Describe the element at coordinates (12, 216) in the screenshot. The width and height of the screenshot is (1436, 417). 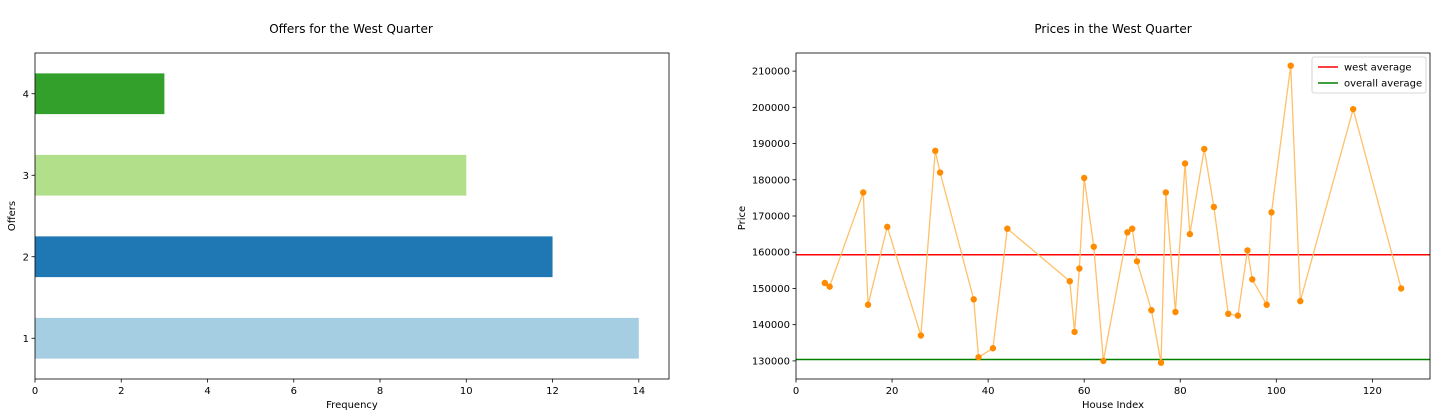
I see `offers-y-axis-label: Offers` at that location.